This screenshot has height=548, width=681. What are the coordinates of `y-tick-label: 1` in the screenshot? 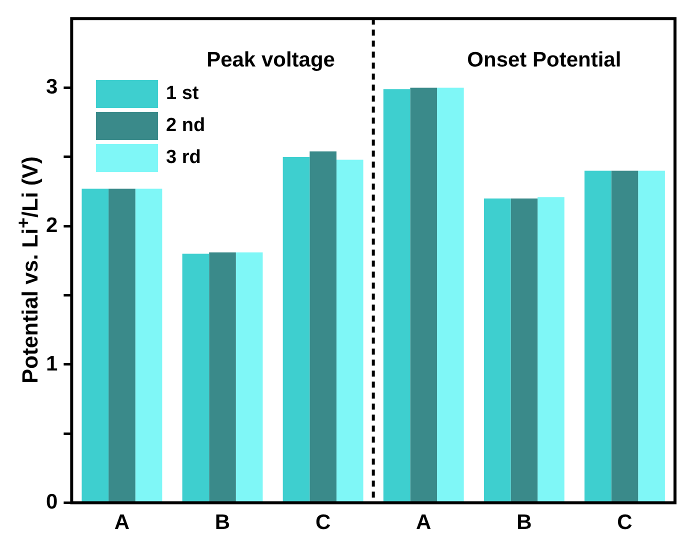 It's located at (52, 364).